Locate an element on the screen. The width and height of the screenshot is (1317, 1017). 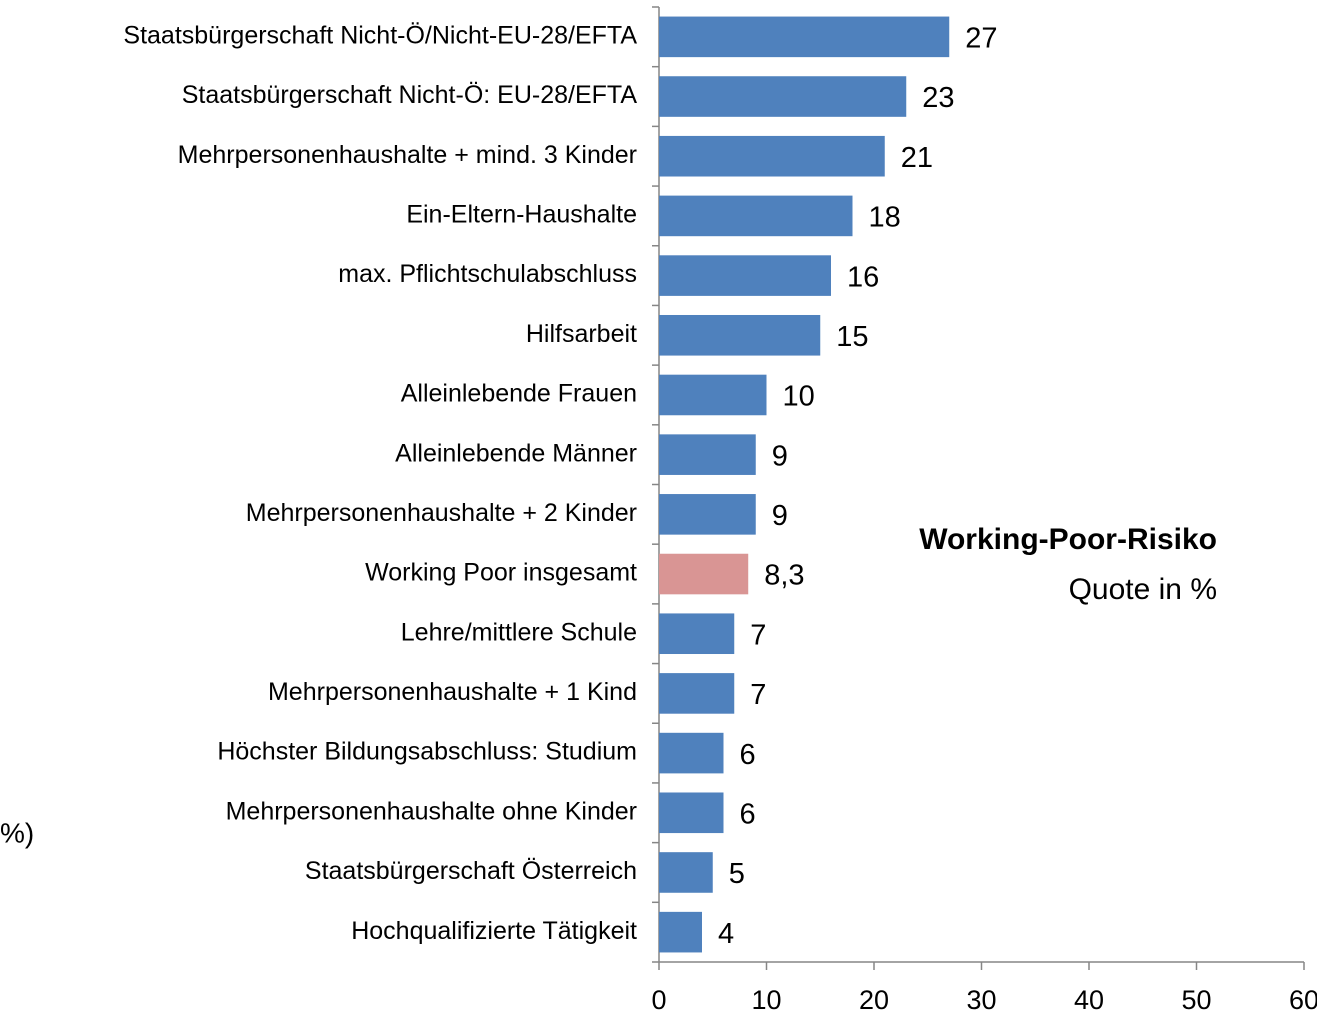
y-tick-label: Mehrpersonenhaushalte + mind. 3 Kinder is located at coordinates (407, 155).